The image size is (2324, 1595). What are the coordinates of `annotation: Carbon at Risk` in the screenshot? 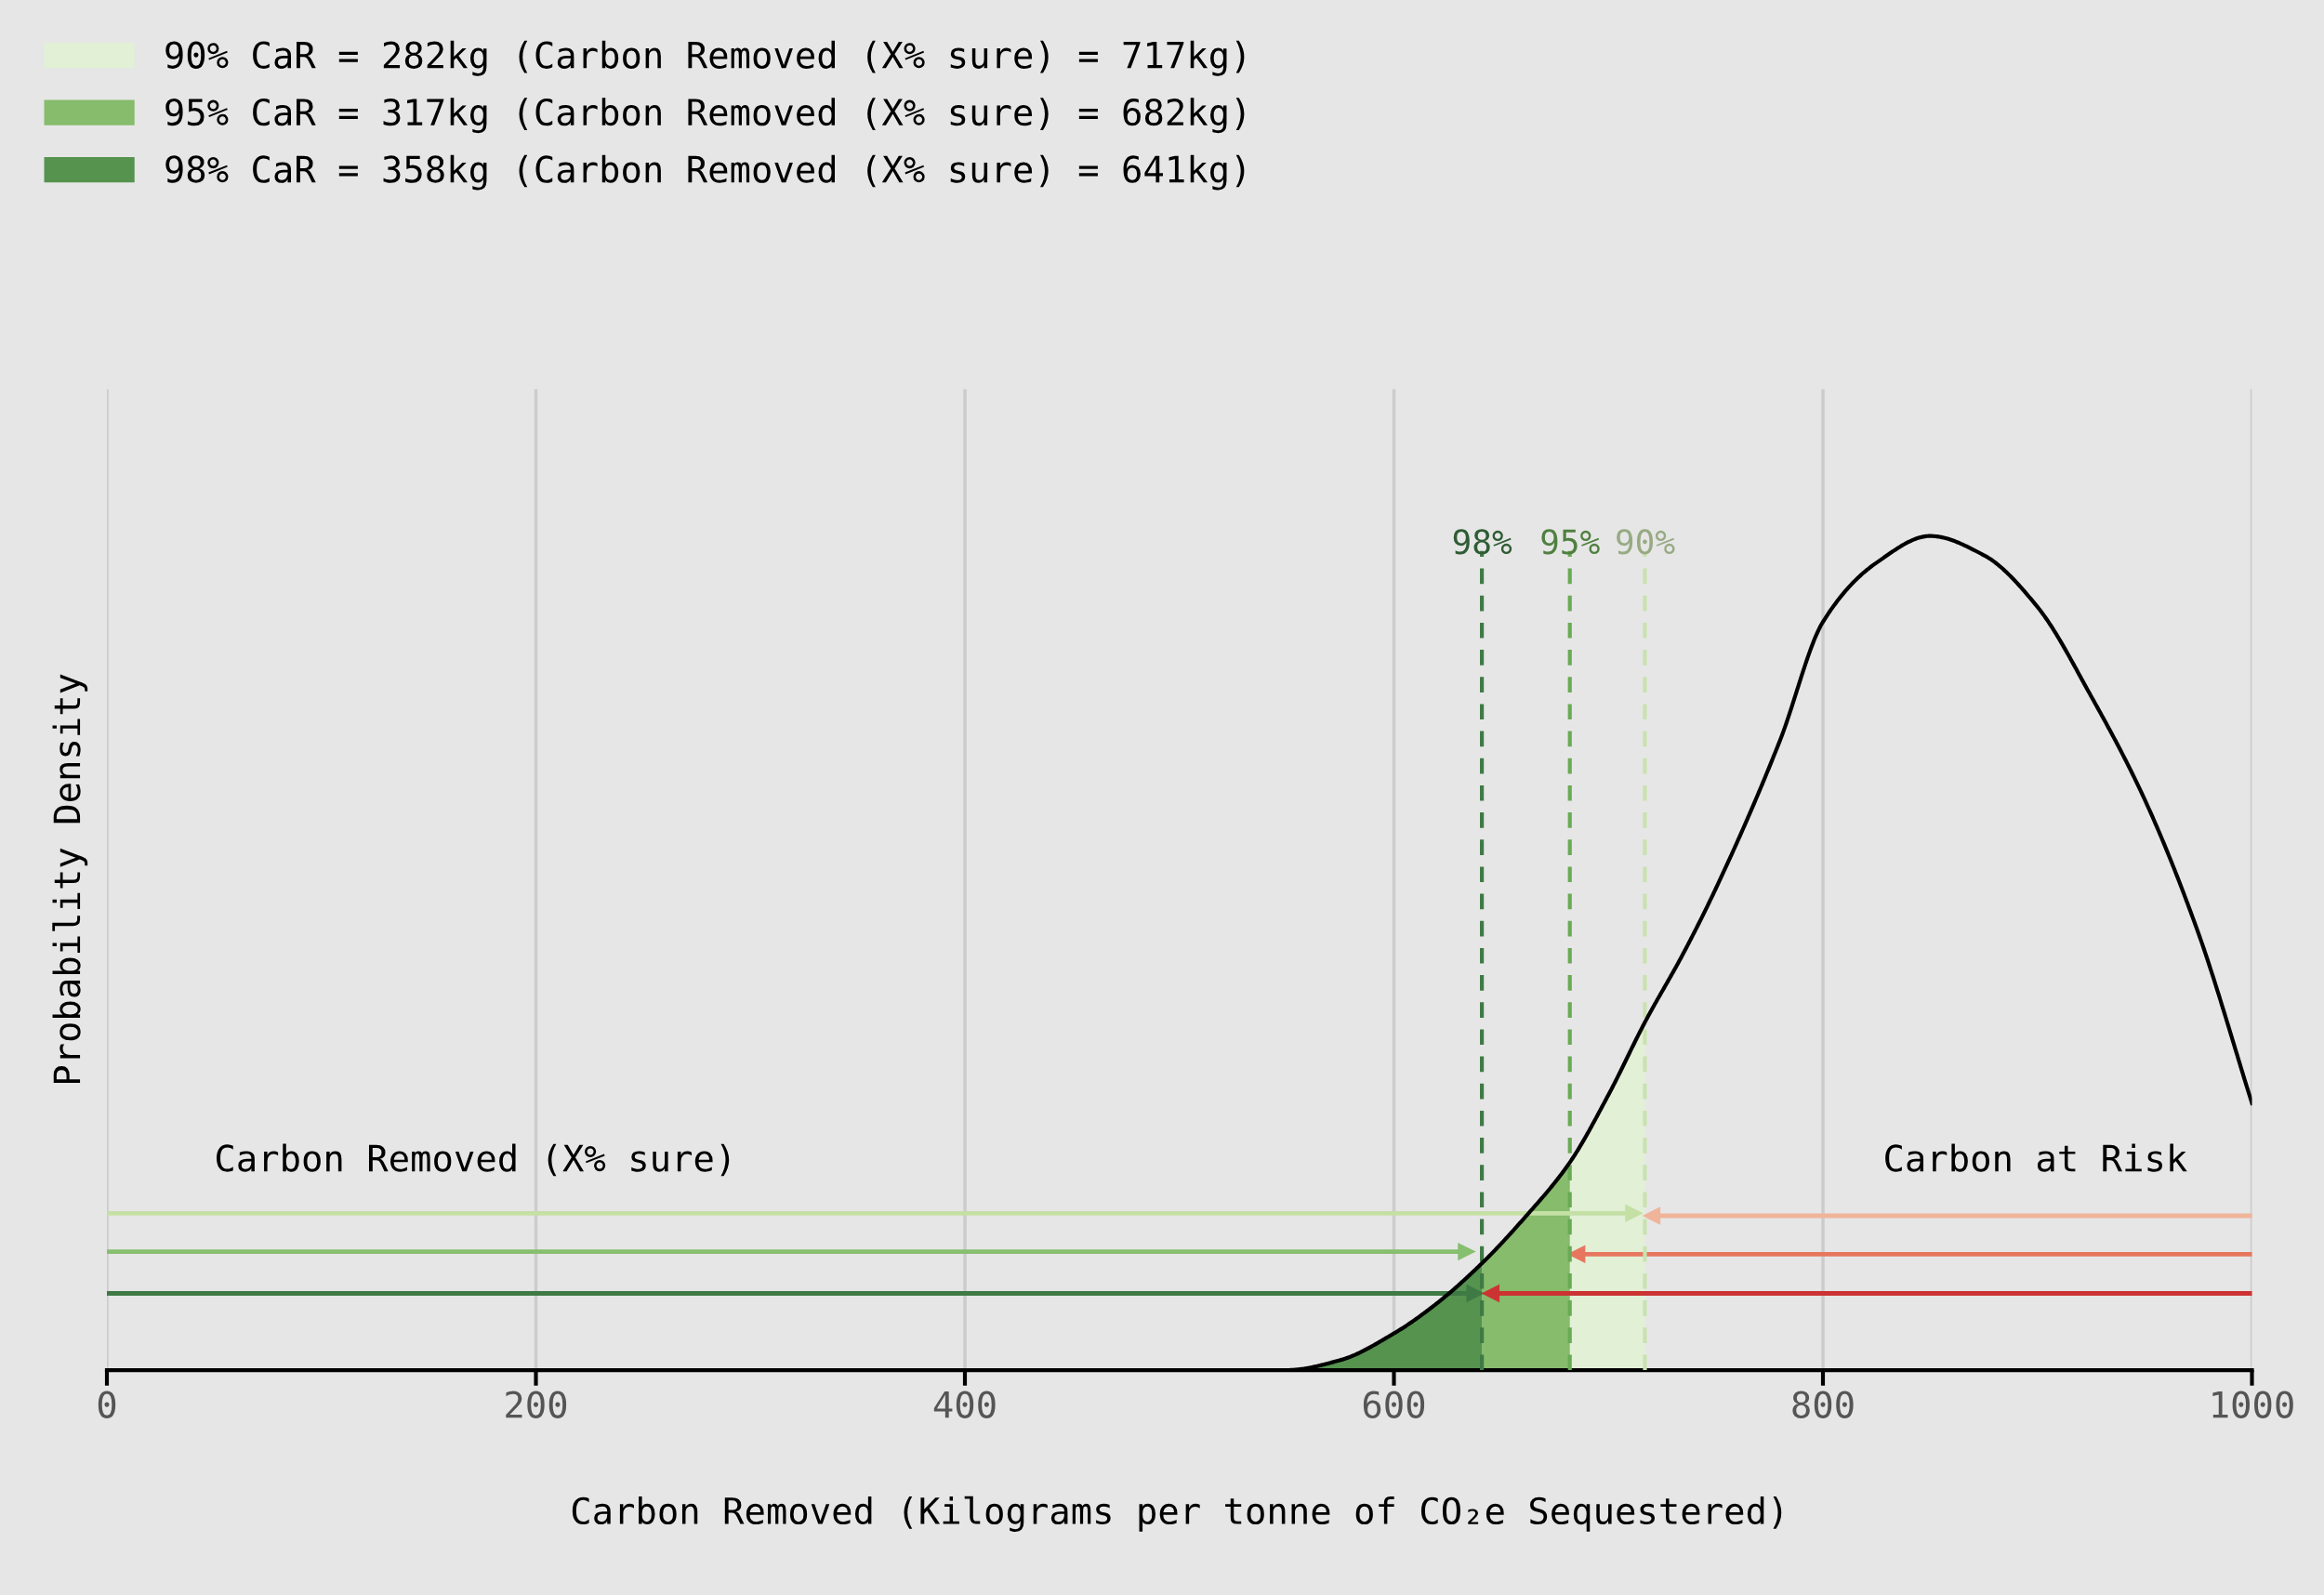 It's located at (2036, 1157).